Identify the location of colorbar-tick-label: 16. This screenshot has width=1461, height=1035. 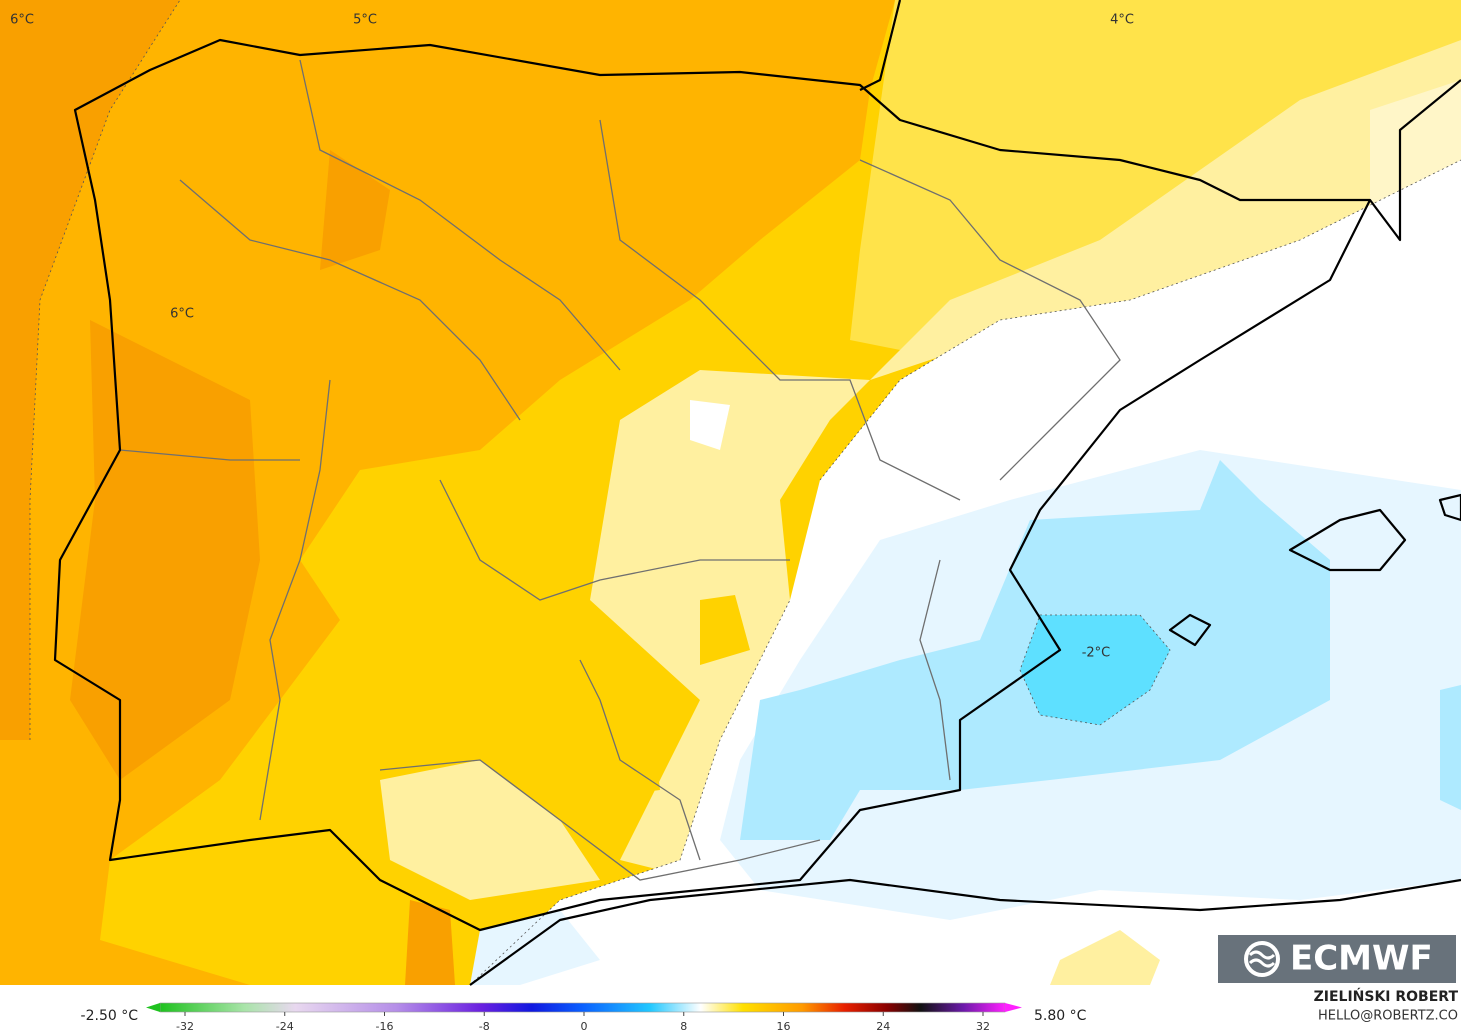
(784, 1026).